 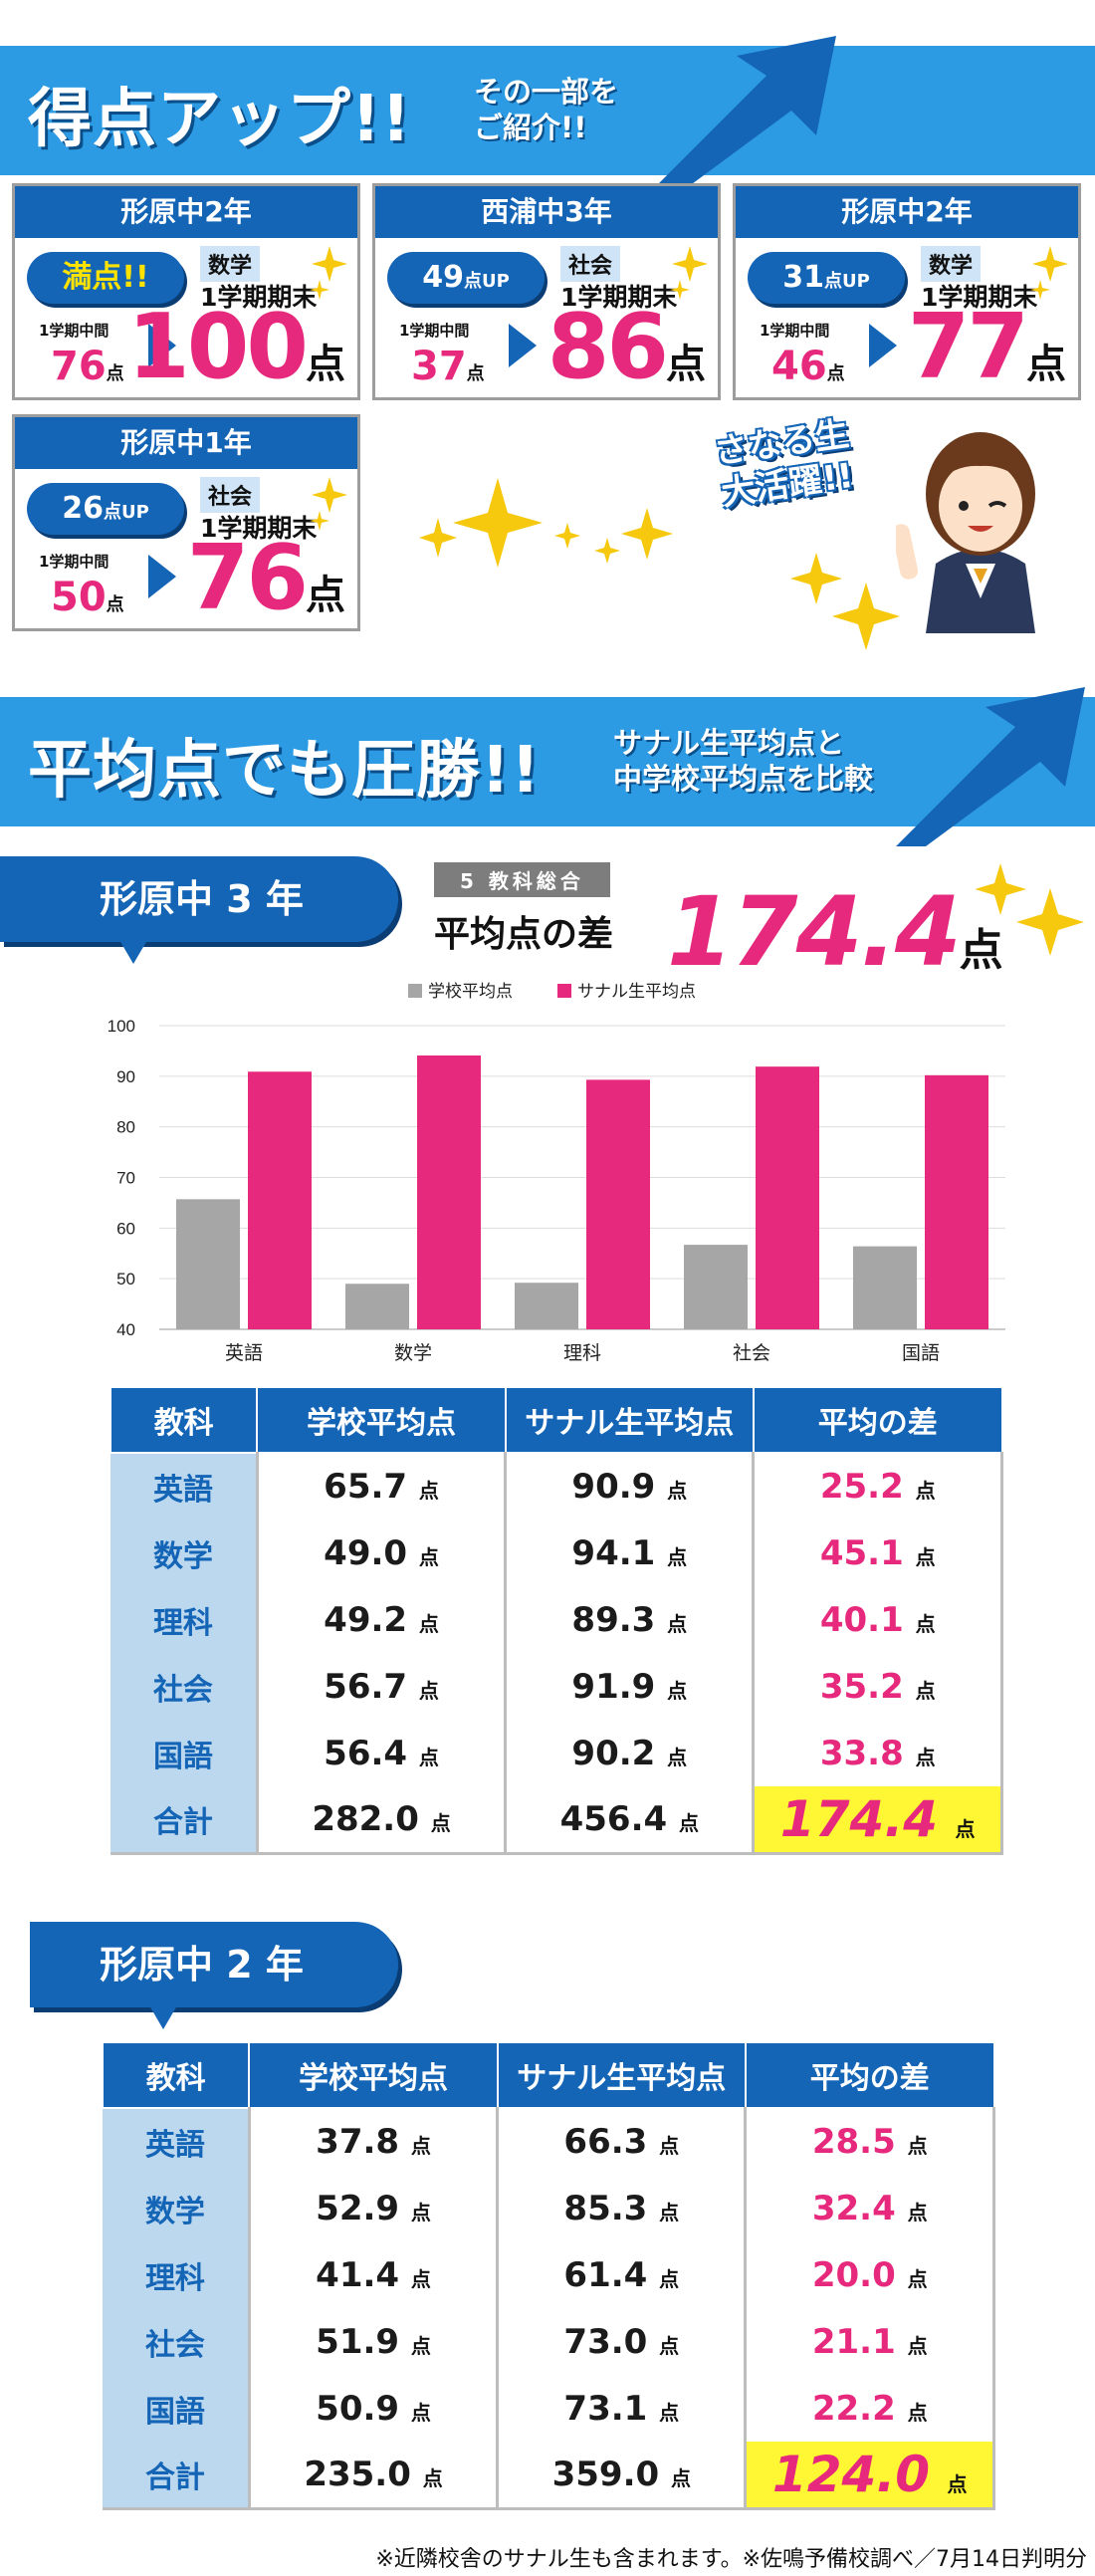 I want to click on table-header-row: 教科 学校平均点 サナル生平均点 平均の差, so click(x=556, y=1420).